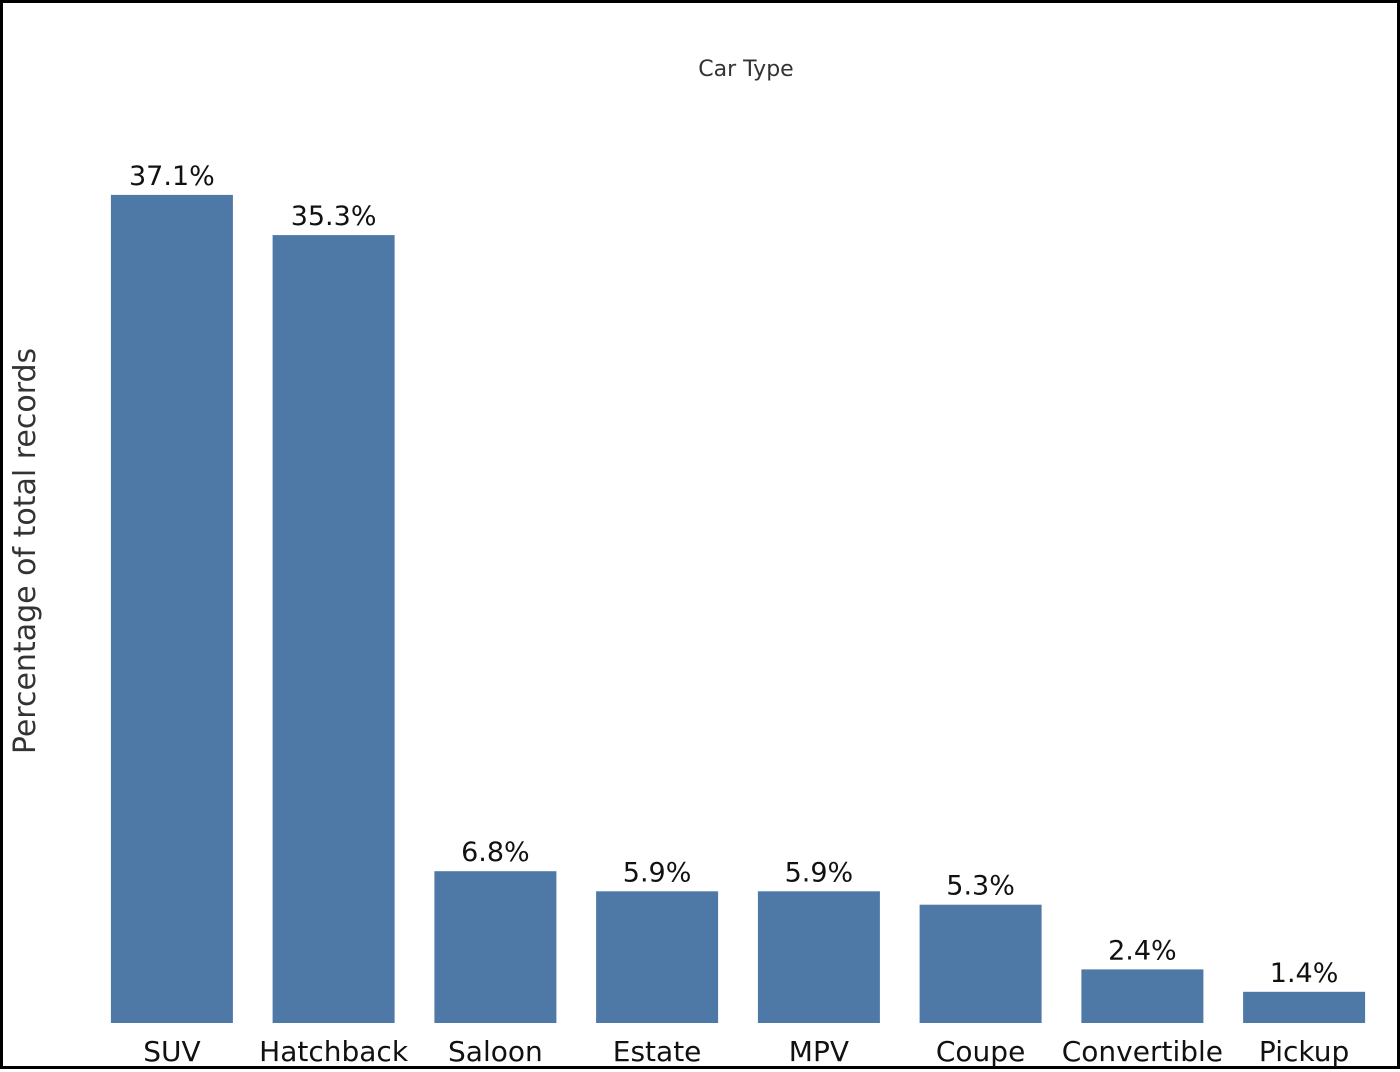 The height and width of the screenshot is (1072, 1400). I want to click on bar-suv, so click(171, 608).